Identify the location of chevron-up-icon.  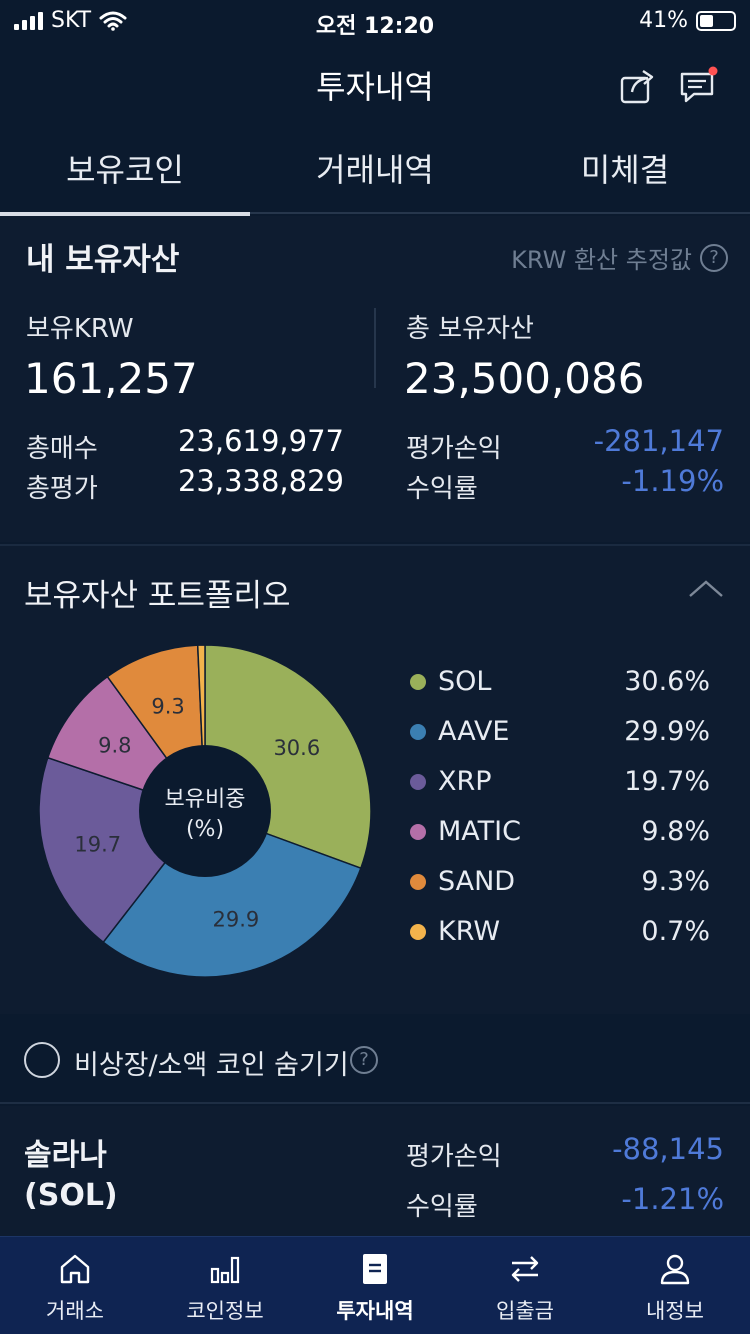
(706, 589).